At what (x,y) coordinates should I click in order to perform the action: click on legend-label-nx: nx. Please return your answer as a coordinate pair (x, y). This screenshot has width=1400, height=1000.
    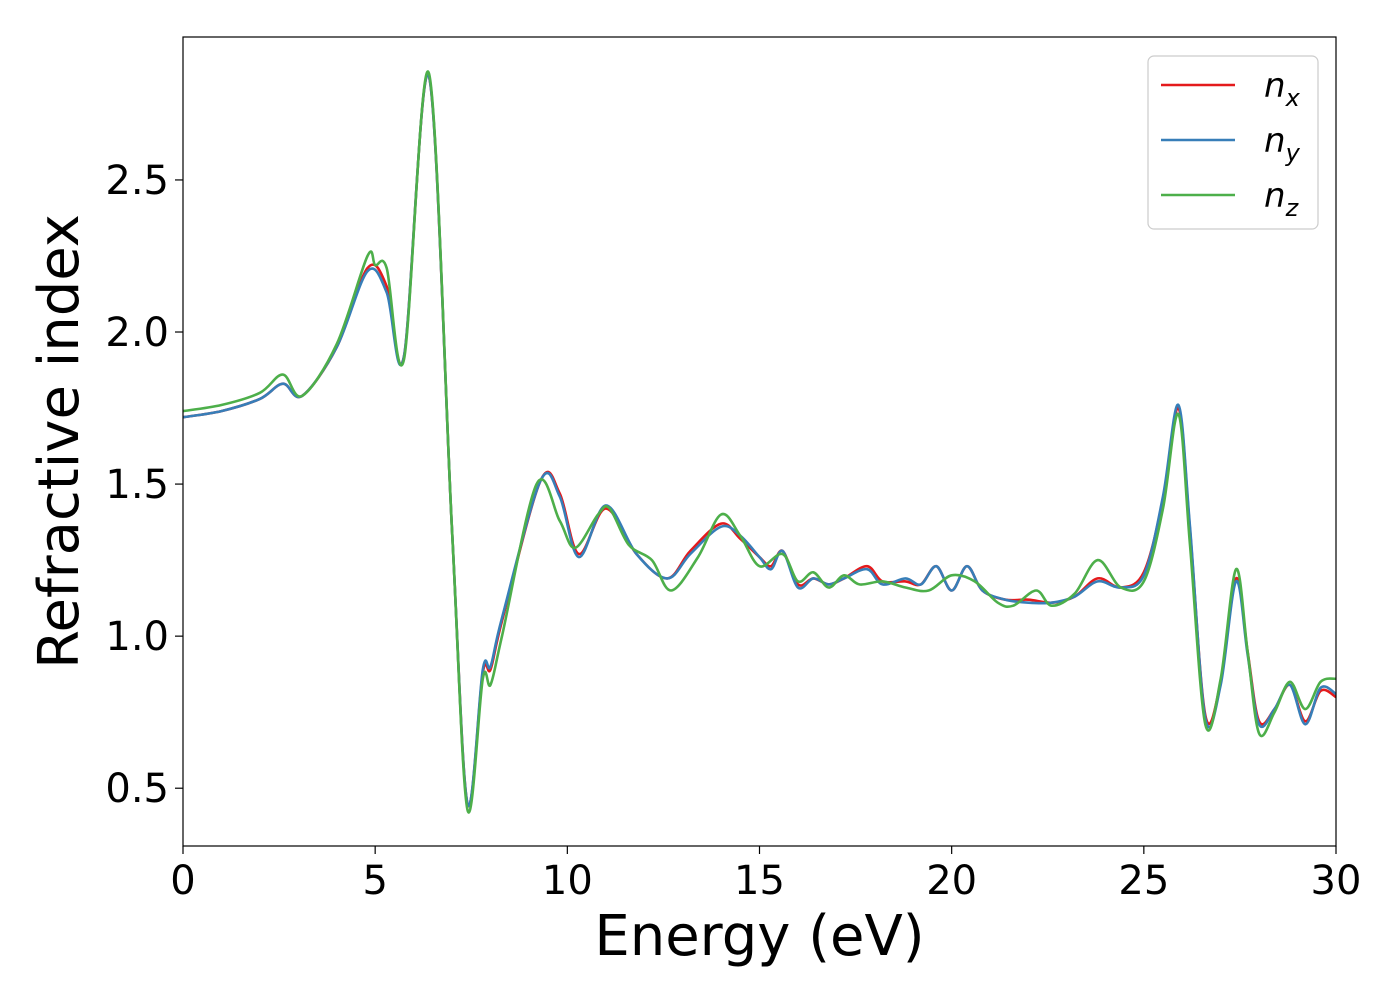
    Looking at the image, I should click on (1282, 89).